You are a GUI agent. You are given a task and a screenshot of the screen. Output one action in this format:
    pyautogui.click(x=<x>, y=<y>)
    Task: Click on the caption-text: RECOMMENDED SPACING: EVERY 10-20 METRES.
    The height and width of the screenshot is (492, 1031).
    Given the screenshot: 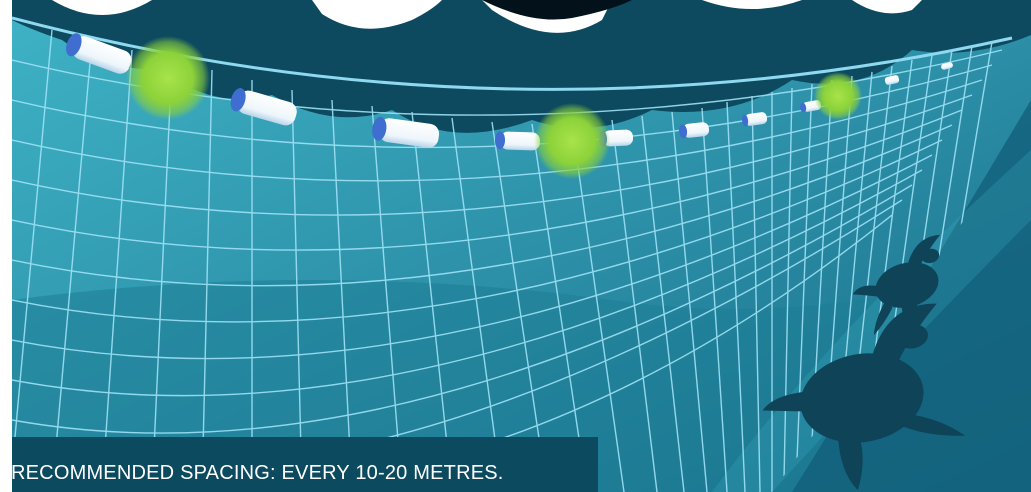 What is the action you would take?
    pyautogui.click(x=257, y=473)
    